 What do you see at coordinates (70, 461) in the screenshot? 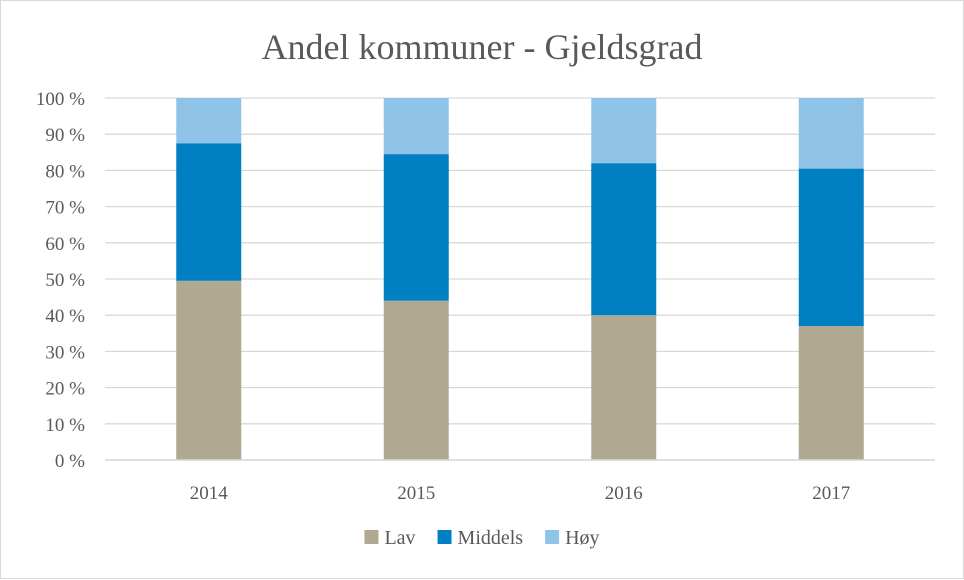
I see `y-tick-label-0: 0 %` at bounding box center [70, 461].